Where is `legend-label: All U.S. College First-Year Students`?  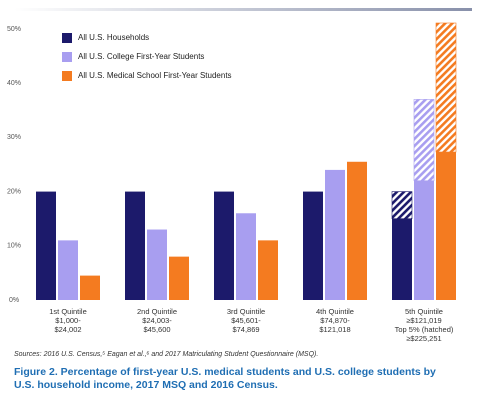
legend-label: All U.S. College First-Year Students is located at coordinates (141, 56).